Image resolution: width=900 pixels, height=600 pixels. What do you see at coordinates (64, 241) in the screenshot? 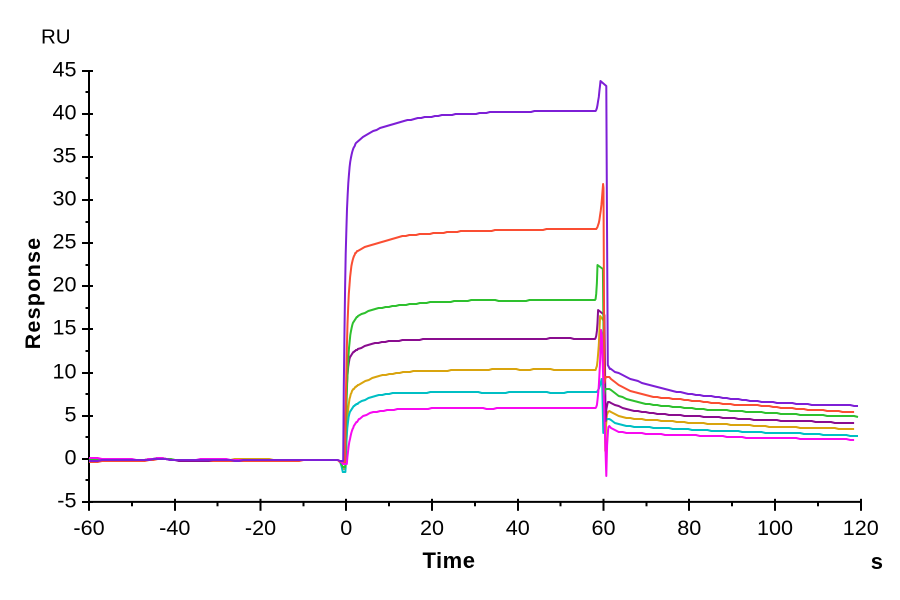
I see `svg-text: 25` at bounding box center [64, 241].